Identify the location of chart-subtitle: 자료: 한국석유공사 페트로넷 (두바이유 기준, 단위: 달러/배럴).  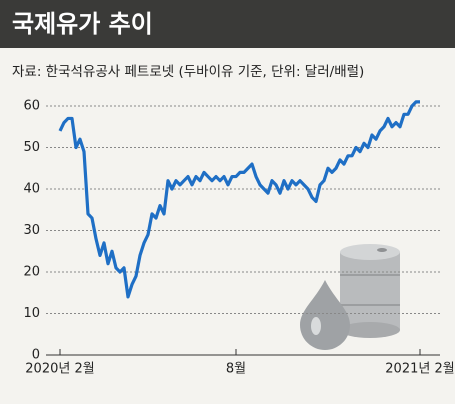
(188, 72).